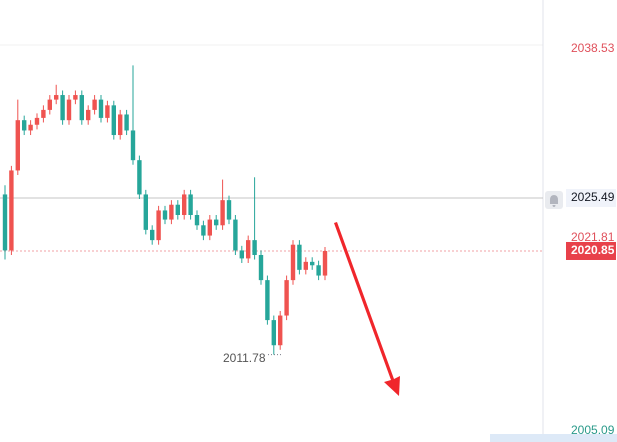  Describe the element at coordinates (553, 438) in the screenshot. I see `time-axis-hint` at that location.